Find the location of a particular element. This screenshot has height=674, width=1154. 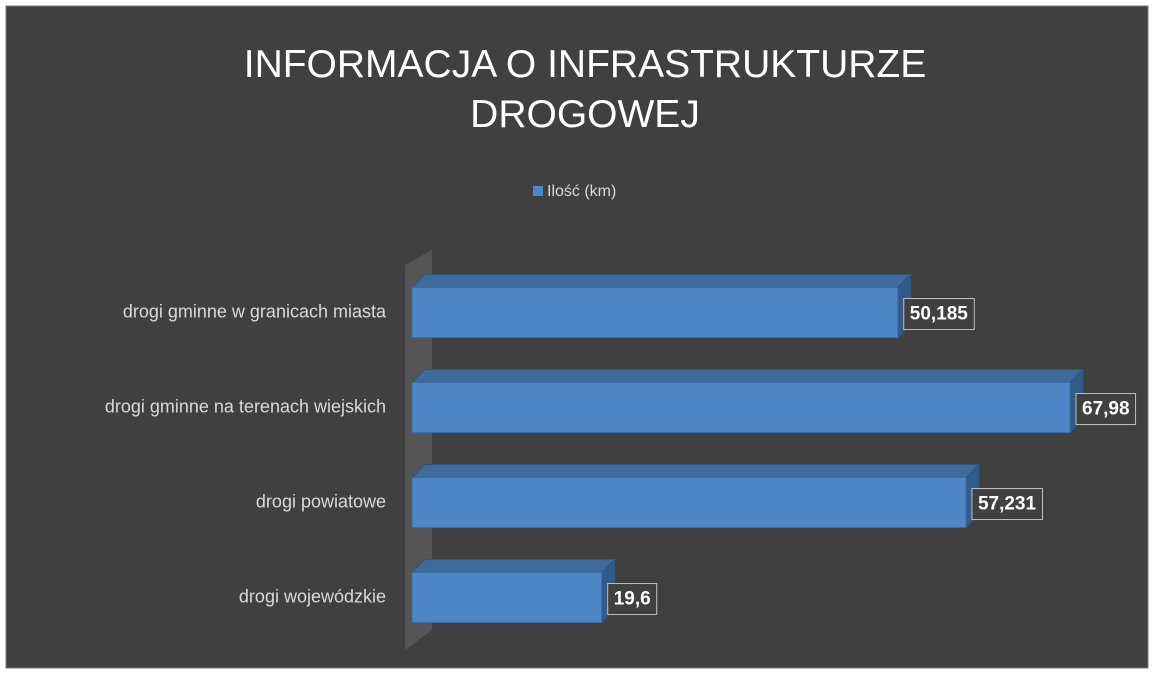

data-label: 67,98 is located at coordinates (1106, 409).